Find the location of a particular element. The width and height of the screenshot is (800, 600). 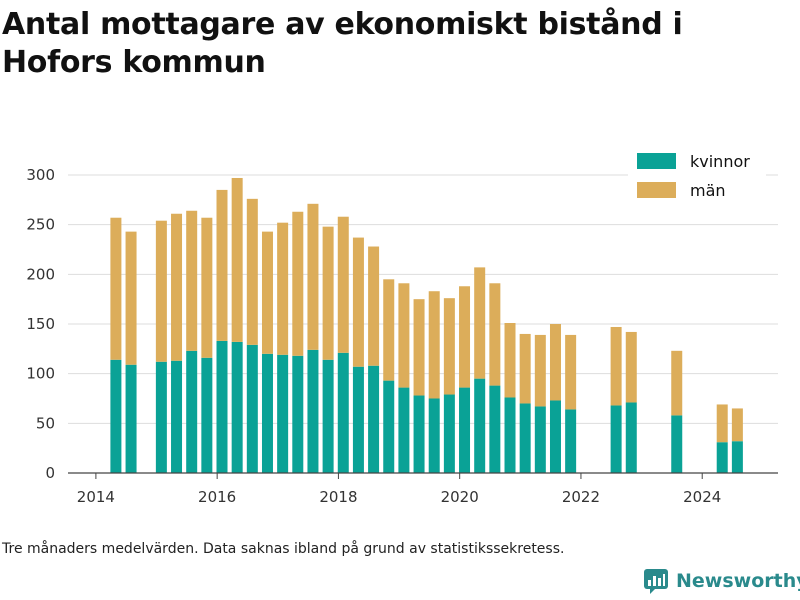

y-tick-label: 300 is located at coordinates (40, 175).